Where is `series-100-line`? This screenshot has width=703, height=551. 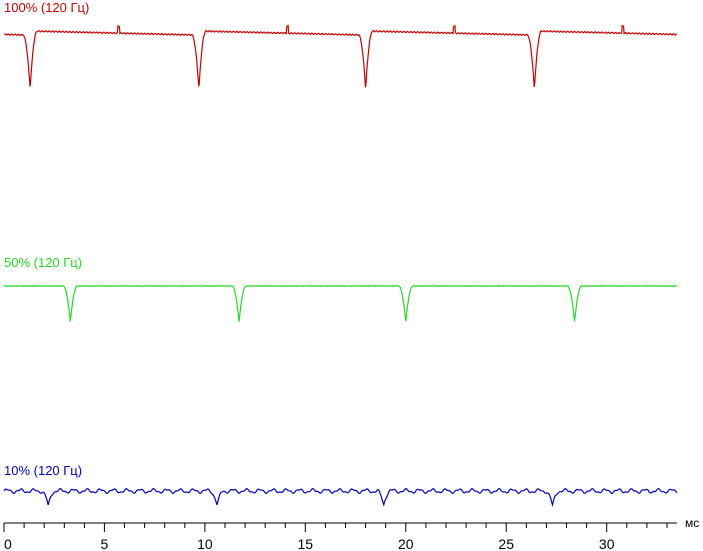 series-100-line is located at coordinates (340, 56).